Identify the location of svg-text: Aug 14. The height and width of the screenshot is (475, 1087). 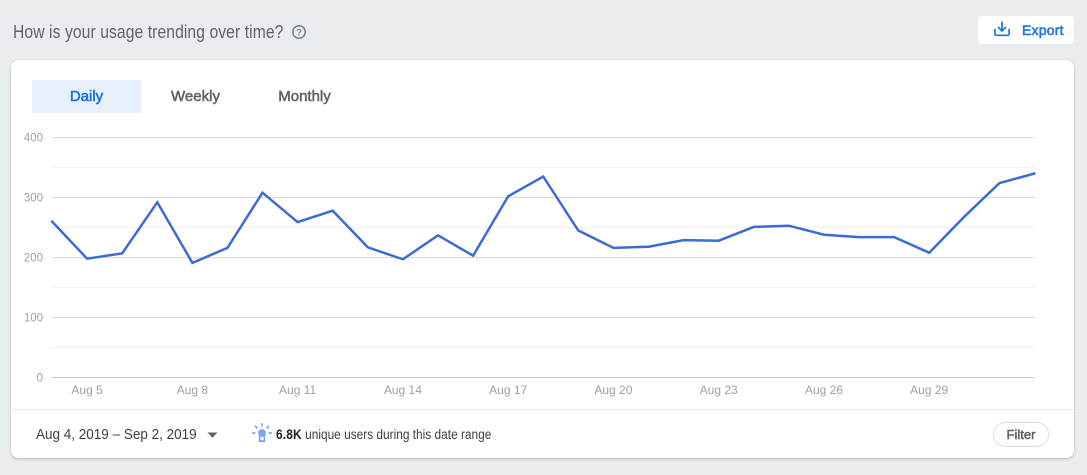
(403, 390).